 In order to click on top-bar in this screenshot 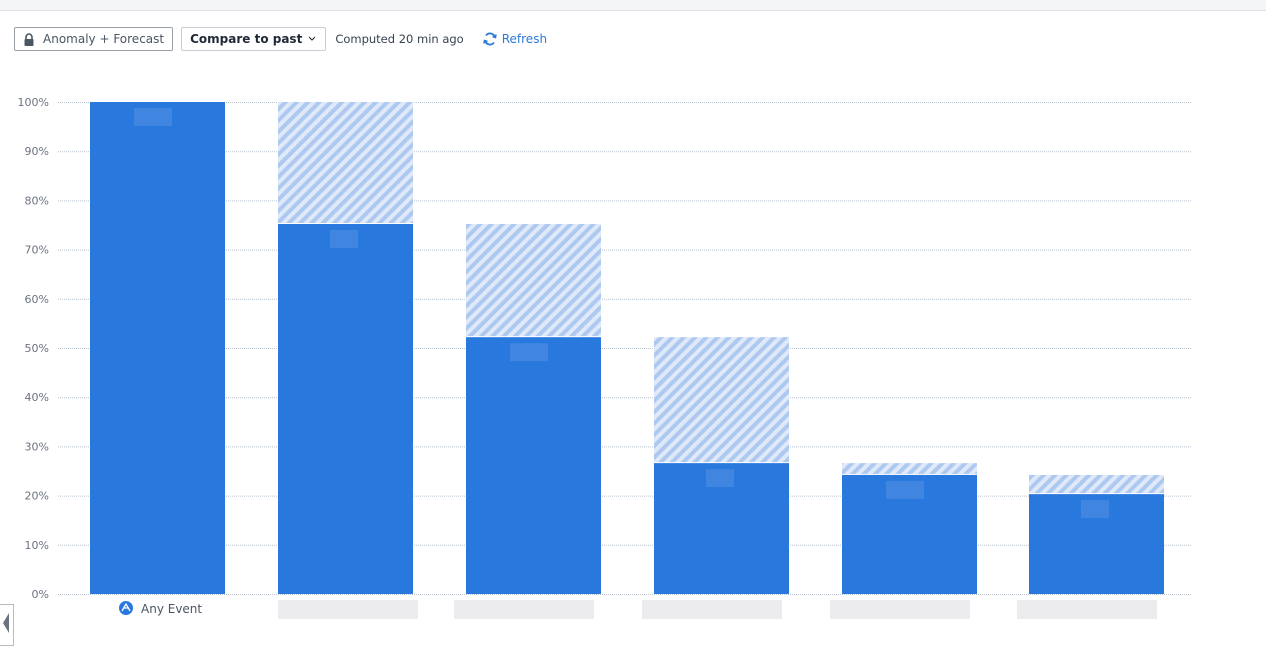, I will do `click(633, 5)`.